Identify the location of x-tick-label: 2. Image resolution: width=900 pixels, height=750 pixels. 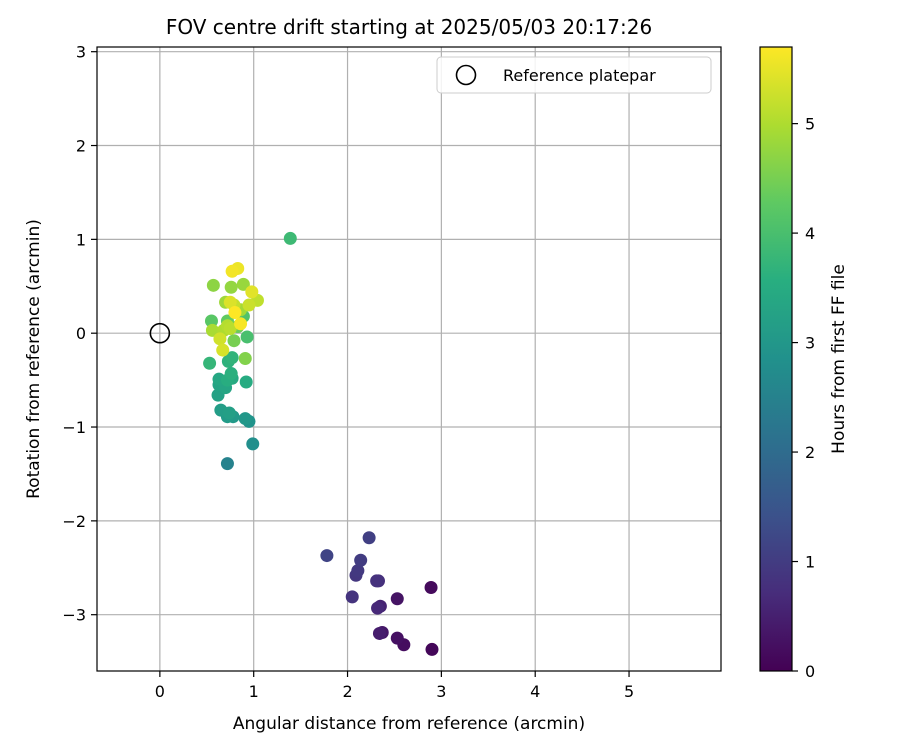
(347, 691).